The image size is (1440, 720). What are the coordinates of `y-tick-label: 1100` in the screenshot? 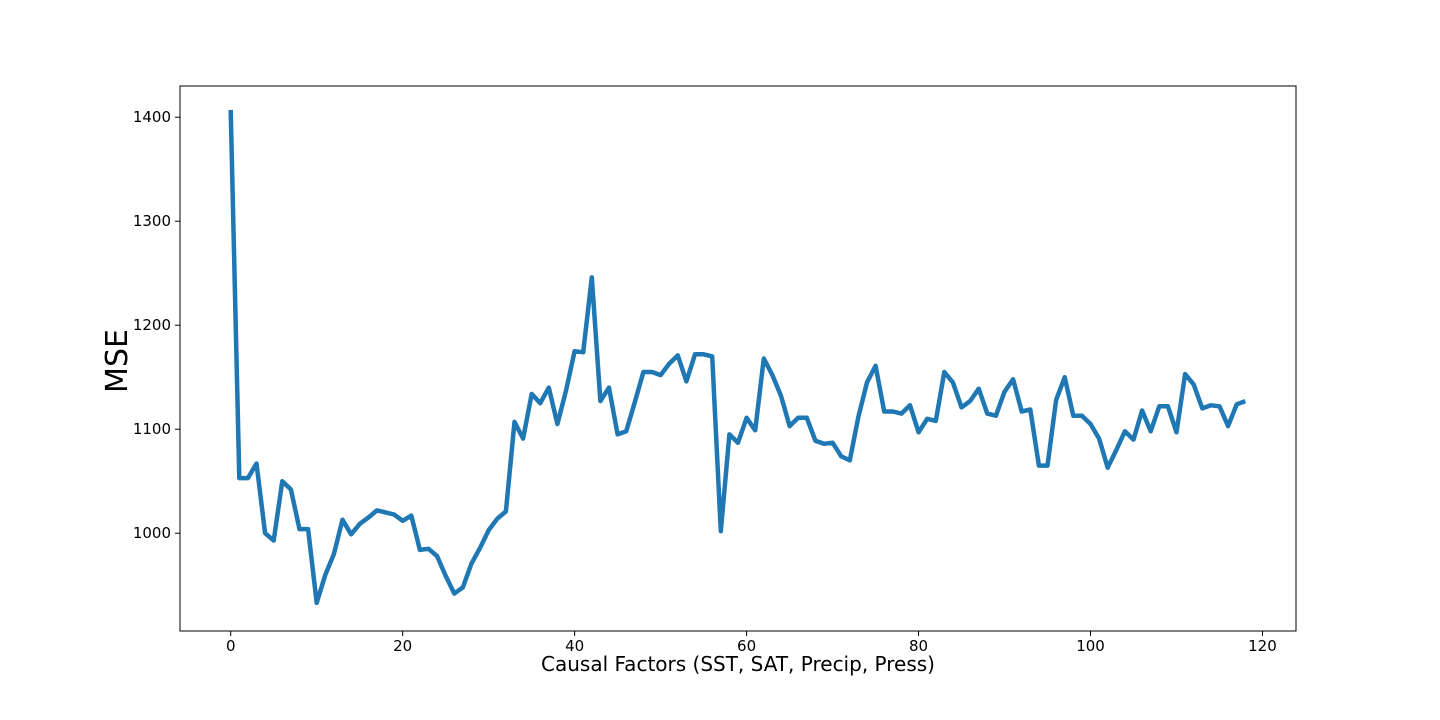 It's located at (152, 429).